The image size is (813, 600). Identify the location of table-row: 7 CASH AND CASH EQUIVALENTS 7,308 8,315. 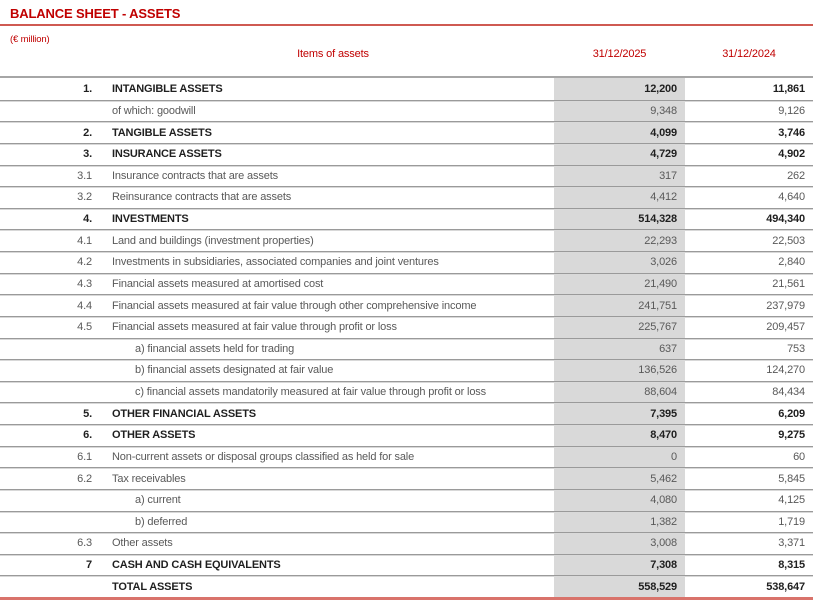
(406, 564).